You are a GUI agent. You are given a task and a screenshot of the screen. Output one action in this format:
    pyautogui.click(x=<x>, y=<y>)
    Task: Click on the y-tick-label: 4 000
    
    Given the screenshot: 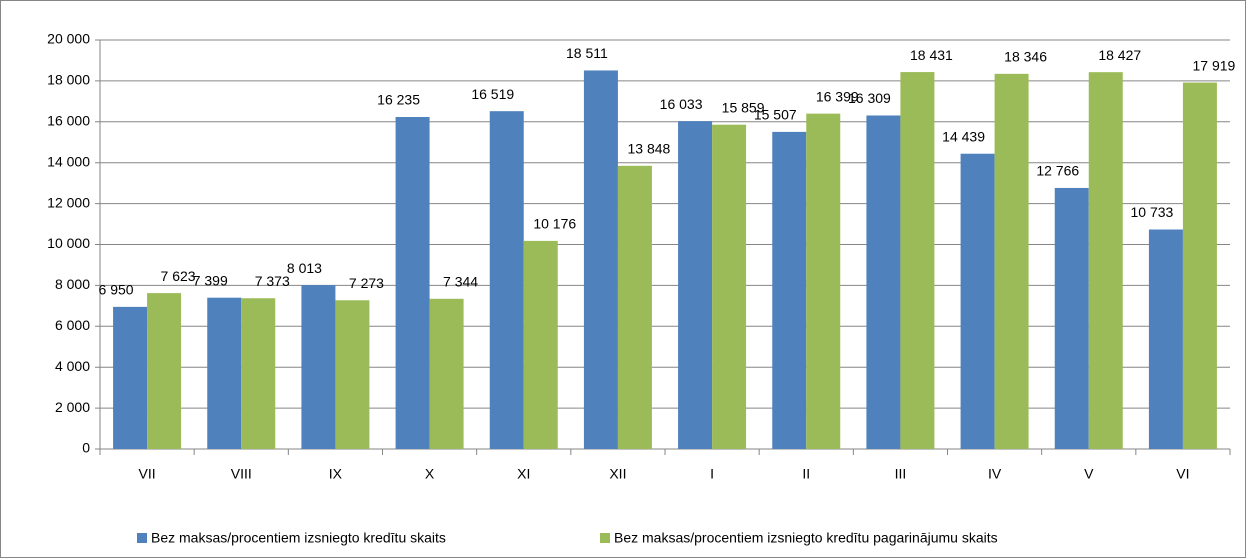 What is the action you would take?
    pyautogui.click(x=72, y=366)
    